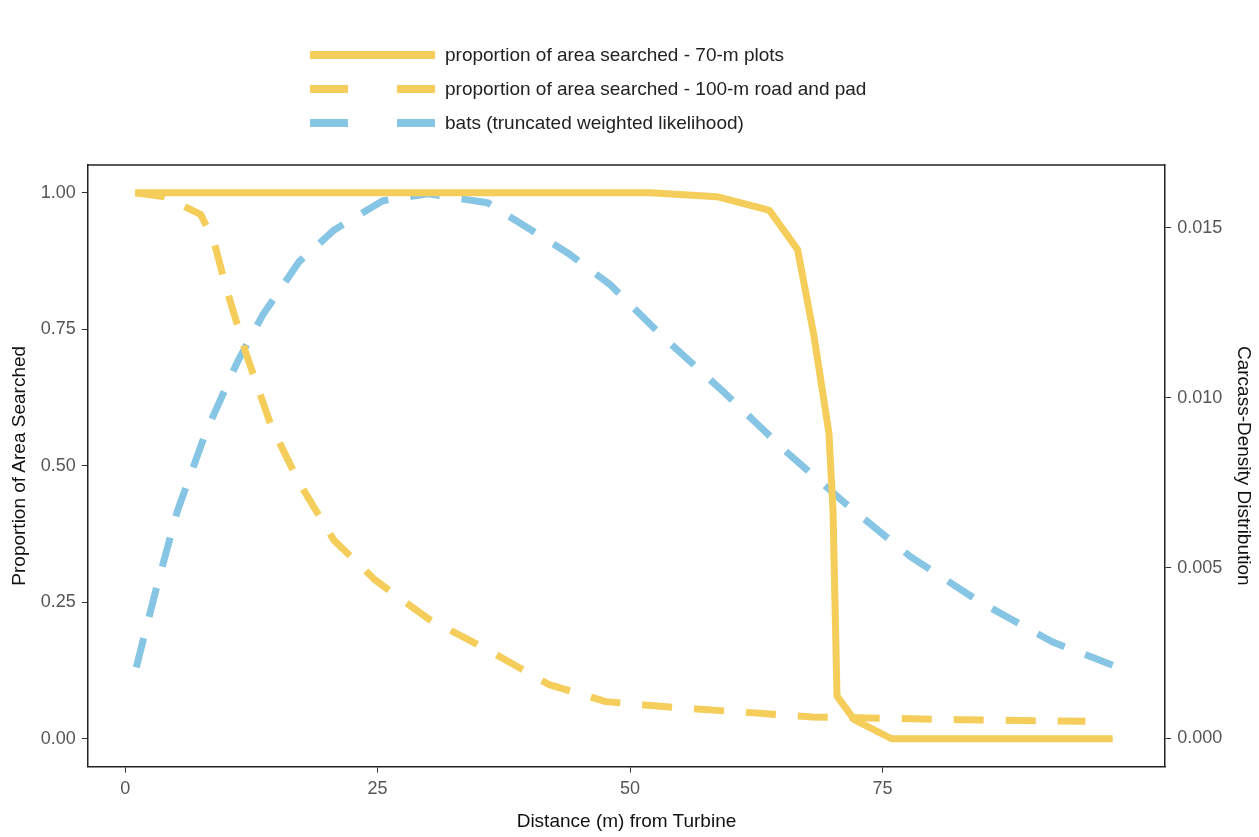  I want to click on y-axis-title: Proportion of Area Searched, so click(18, 465).